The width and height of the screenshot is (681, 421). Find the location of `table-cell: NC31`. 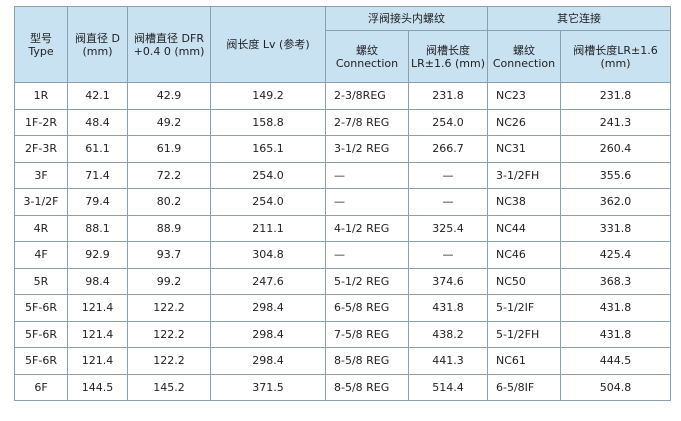

table-cell: NC31 is located at coordinates (524, 149).